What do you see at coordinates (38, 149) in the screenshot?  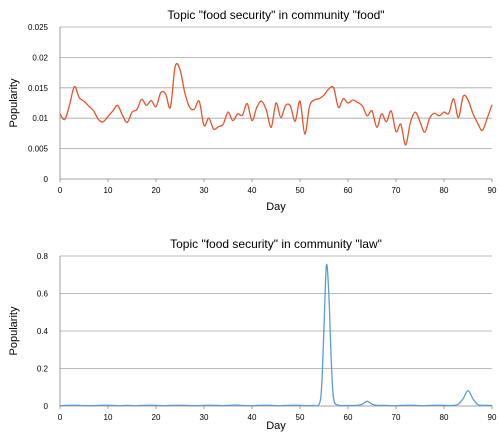 I see `y-tick-label: 0.005` at bounding box center [38, 149].